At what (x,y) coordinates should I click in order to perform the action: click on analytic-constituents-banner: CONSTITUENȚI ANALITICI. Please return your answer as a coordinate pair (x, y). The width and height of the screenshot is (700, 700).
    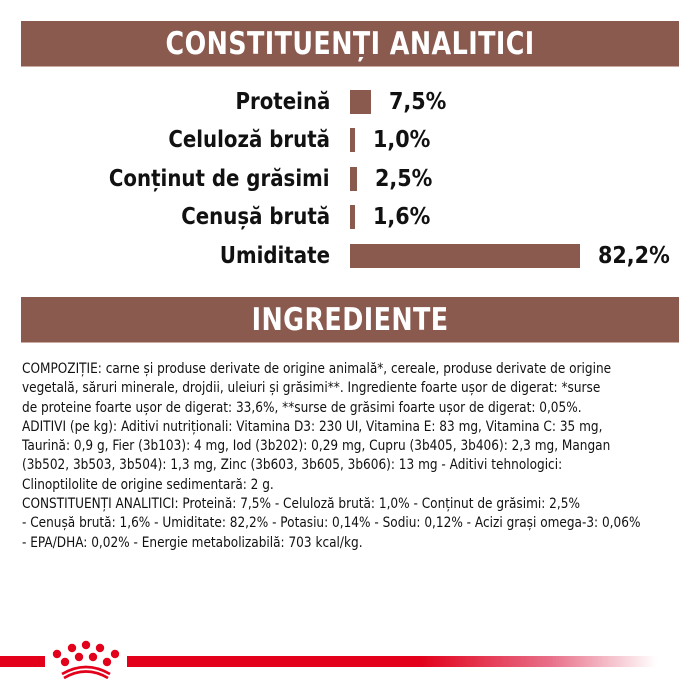
    Looking at the image, I should click on (350, 44).